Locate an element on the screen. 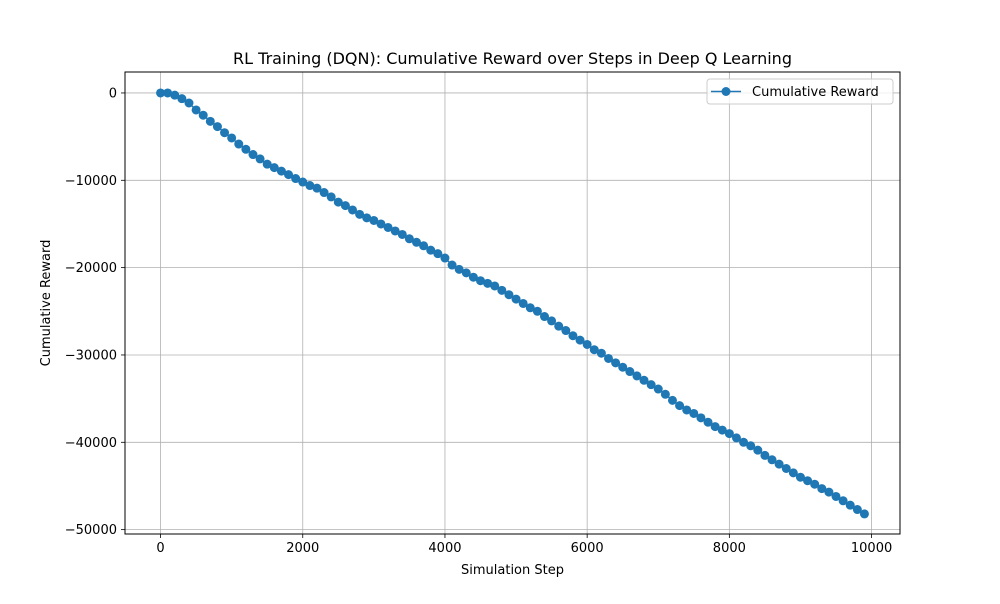  x-tick-label: 0 is located at coordinates (160, 548).